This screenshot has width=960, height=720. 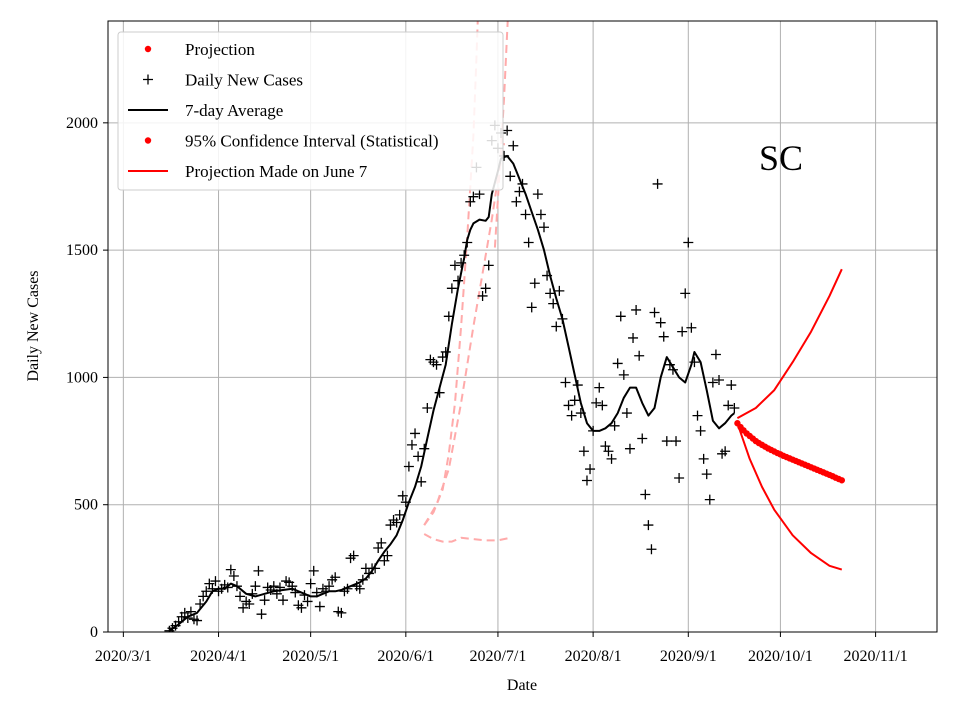 I want to click on legend-label: Daily New Cases, so click(x=244, y=80).